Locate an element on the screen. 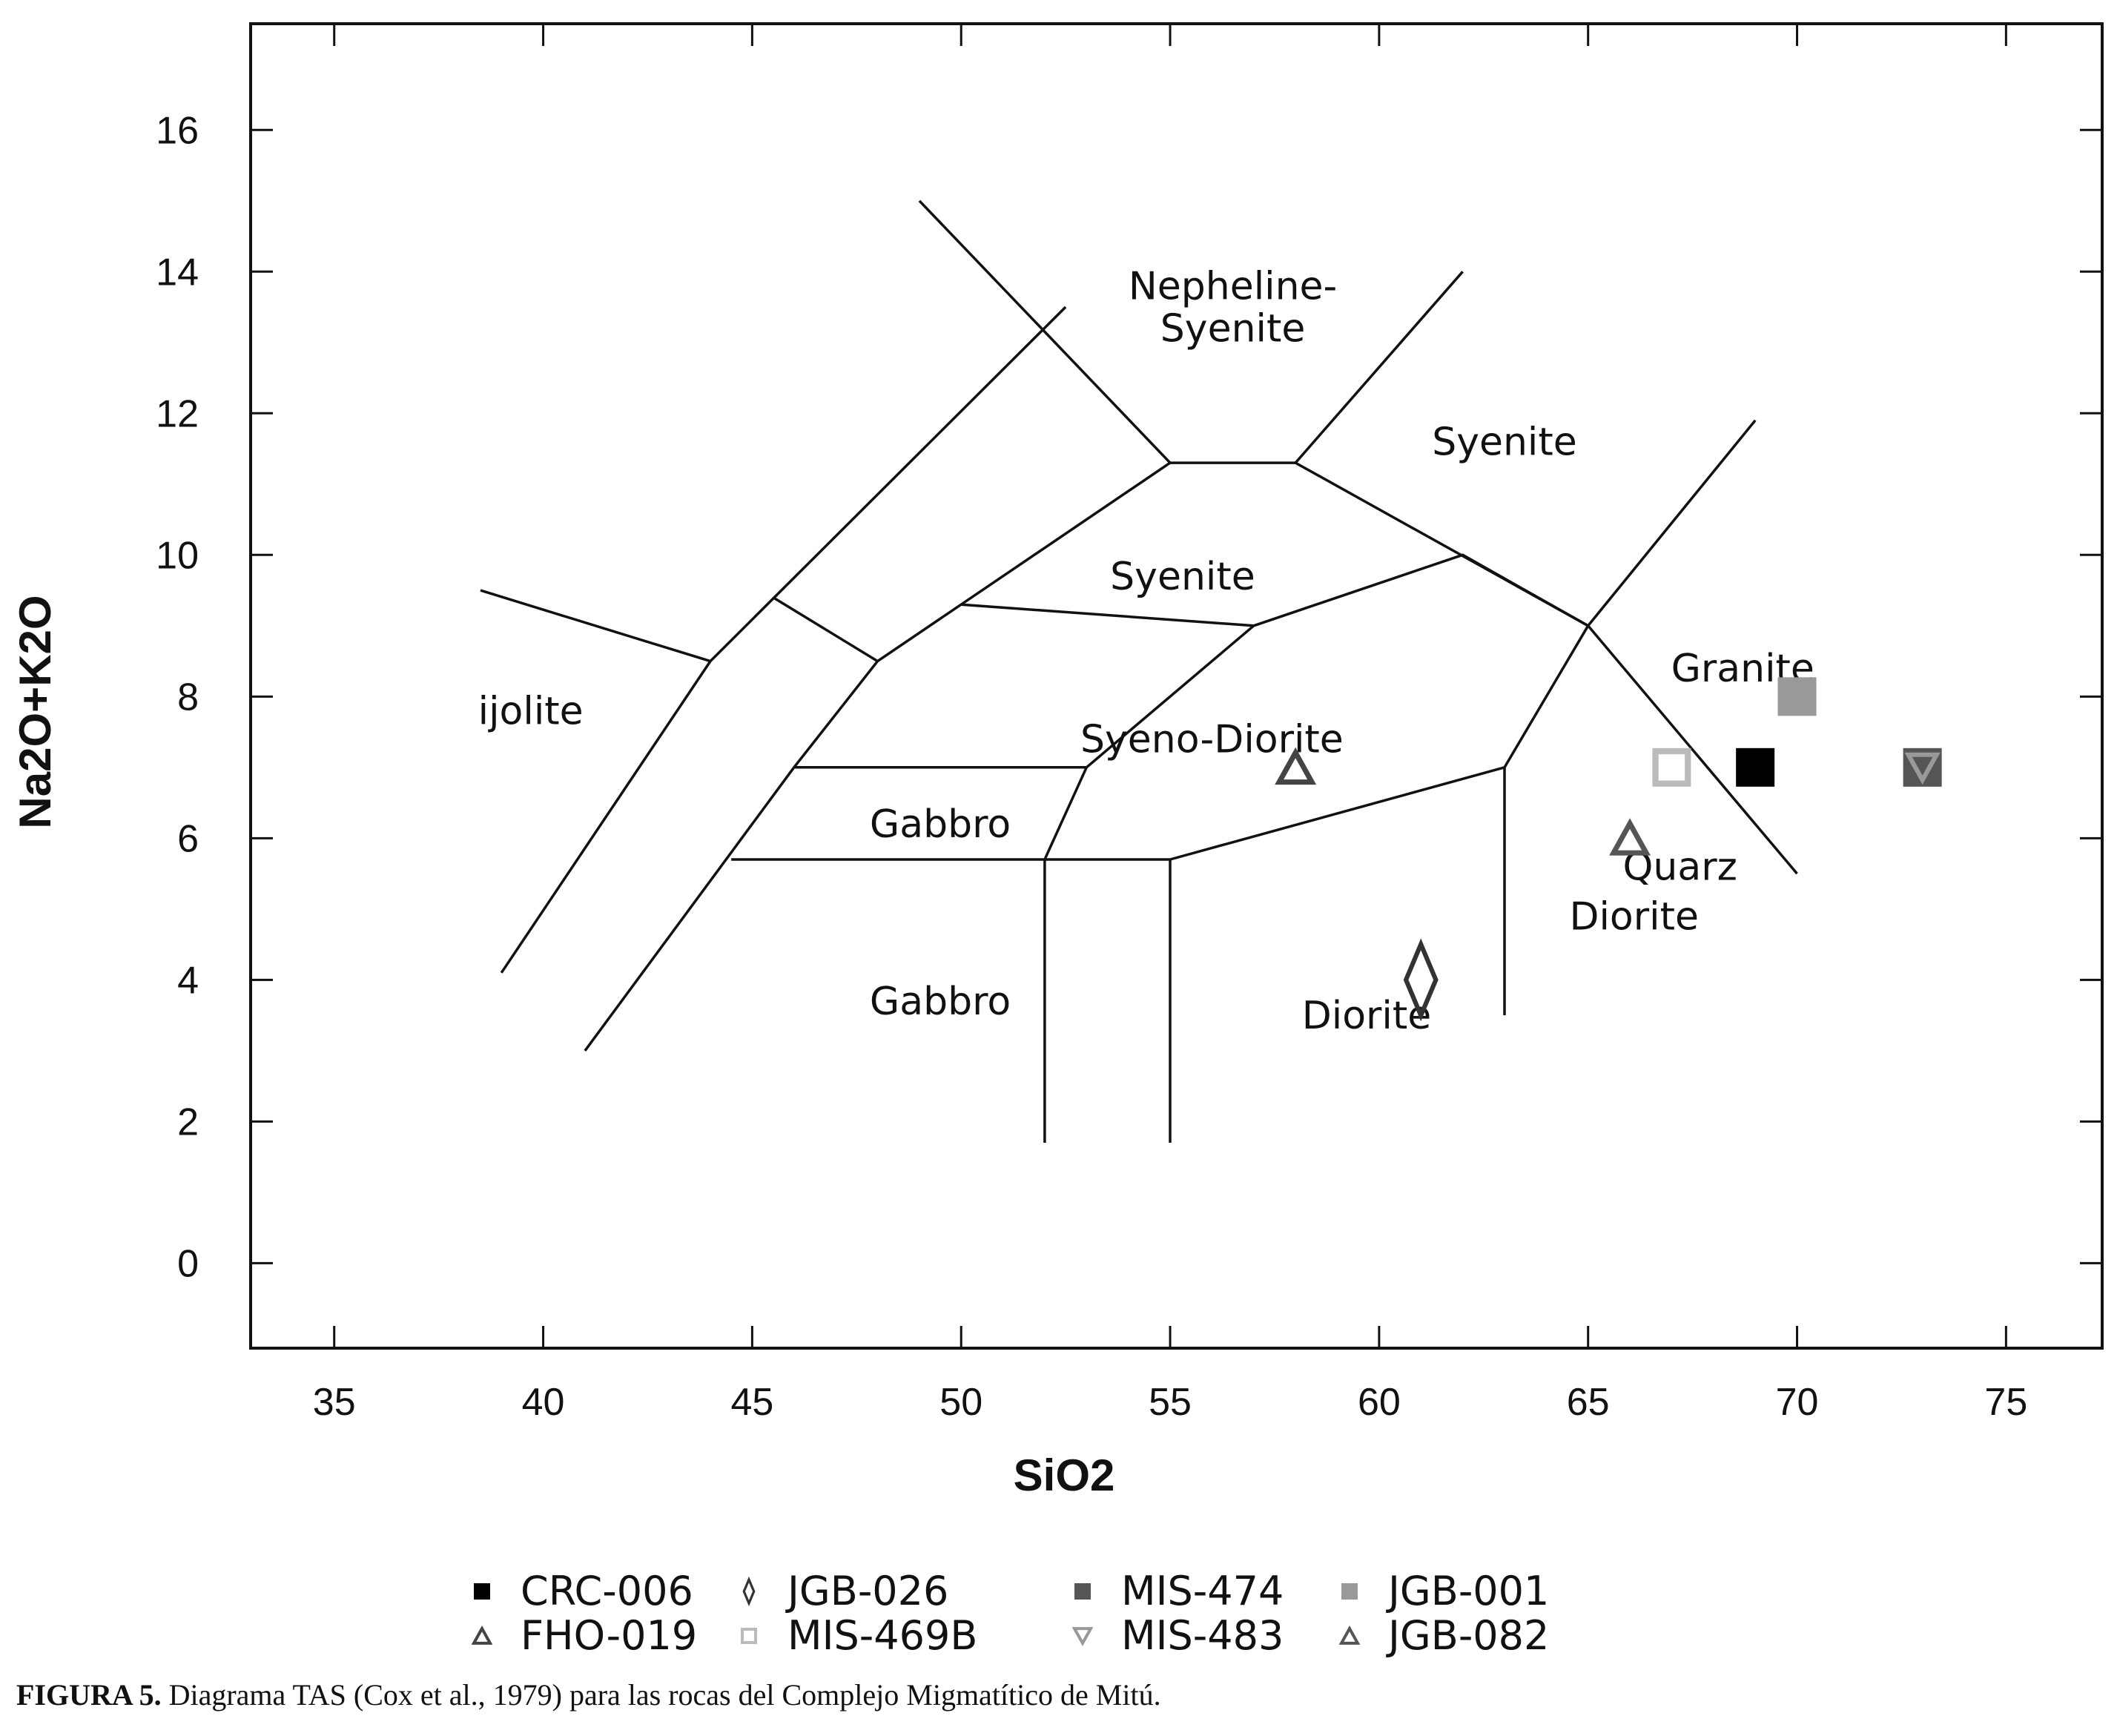  y-tick-label: 12 is located at coordinates (177, 414).